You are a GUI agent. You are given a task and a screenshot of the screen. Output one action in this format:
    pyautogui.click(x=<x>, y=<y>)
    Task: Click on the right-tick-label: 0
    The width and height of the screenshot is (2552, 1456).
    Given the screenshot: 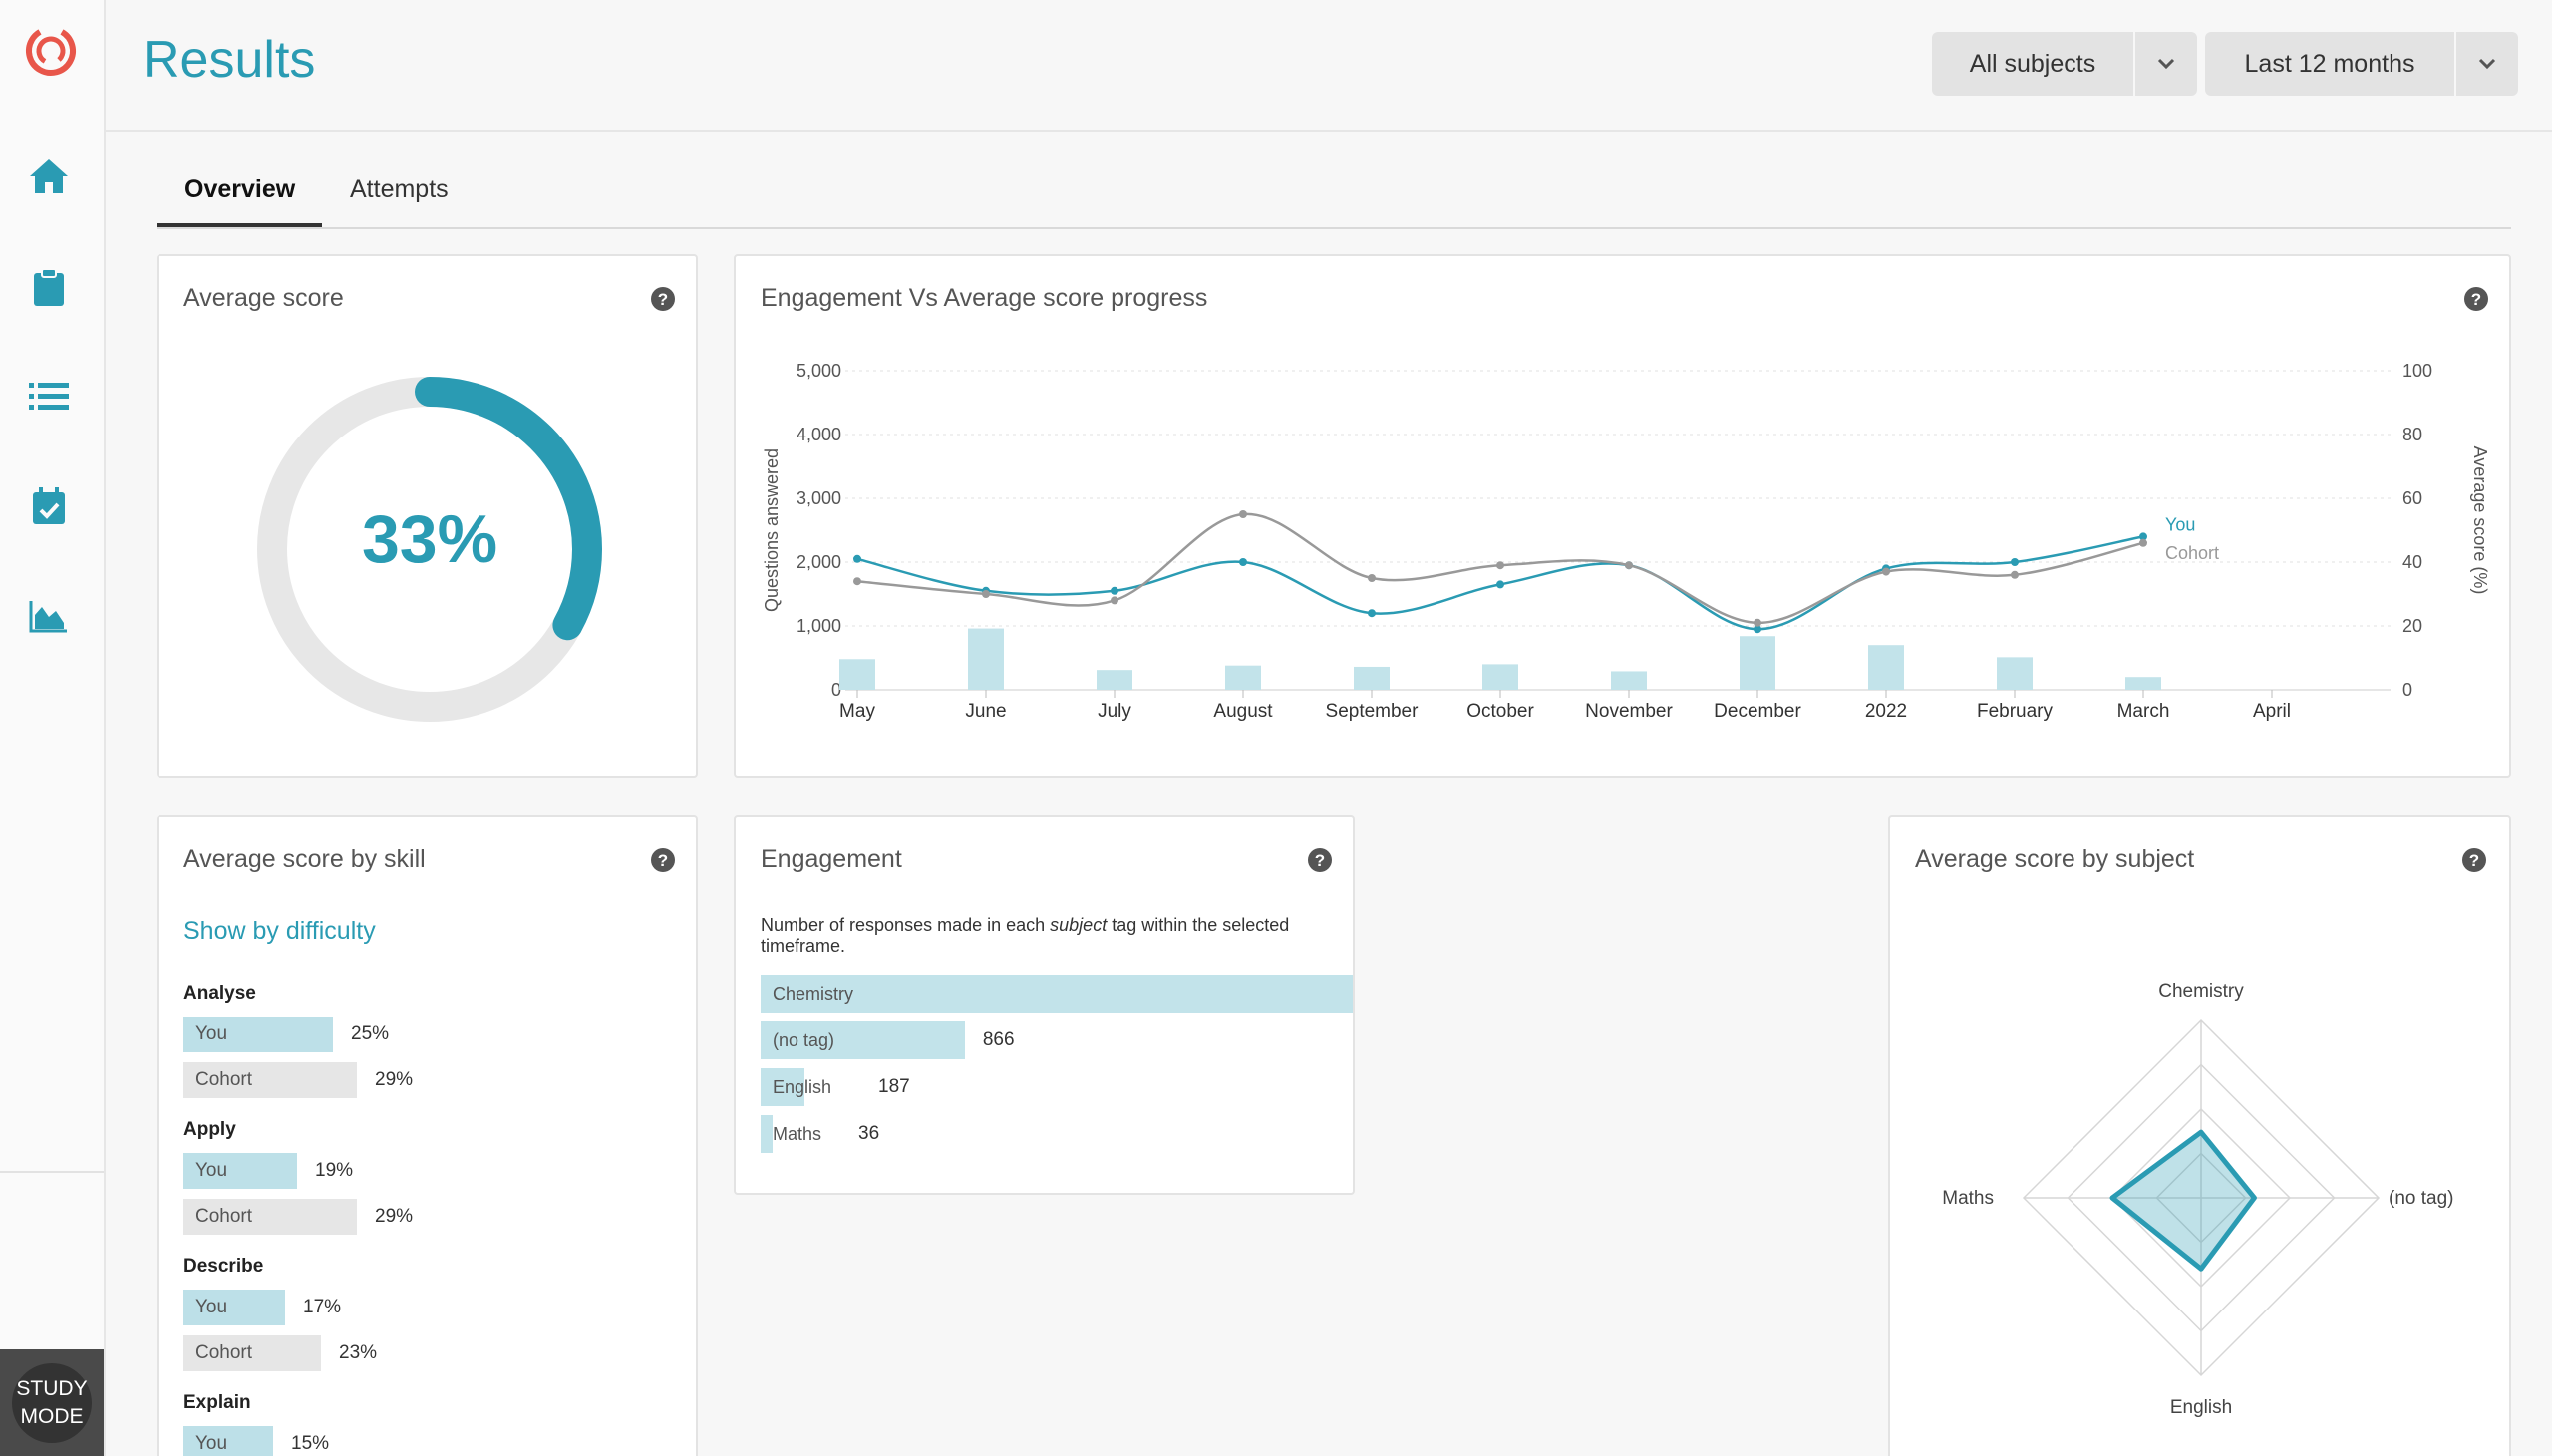 What is the action you would take?
    pyautogui.click(x=2407, y=690)
    